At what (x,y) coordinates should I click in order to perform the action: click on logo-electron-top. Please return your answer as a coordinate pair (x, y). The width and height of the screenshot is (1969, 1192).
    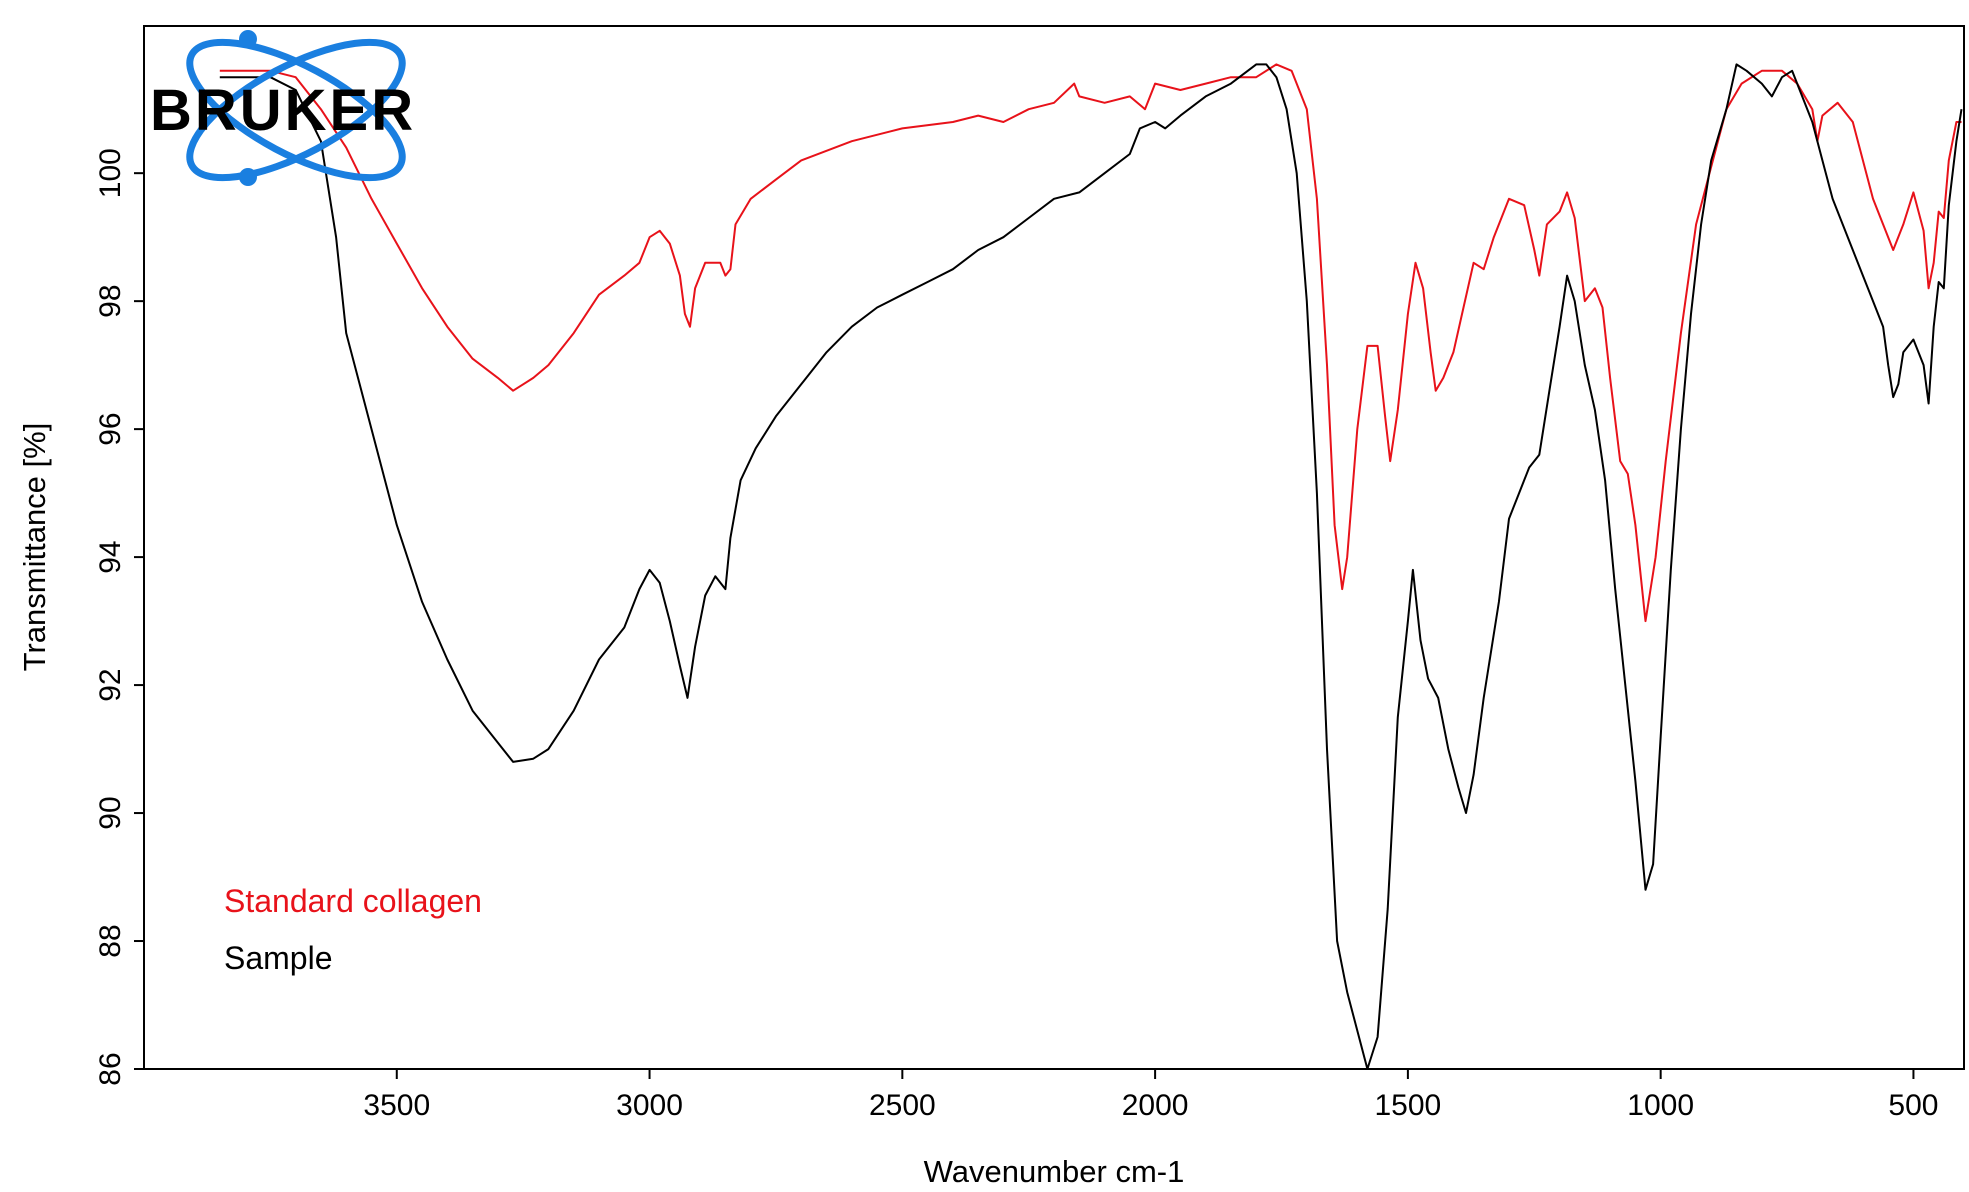
    Looking at the image, I should click on (248, 39).